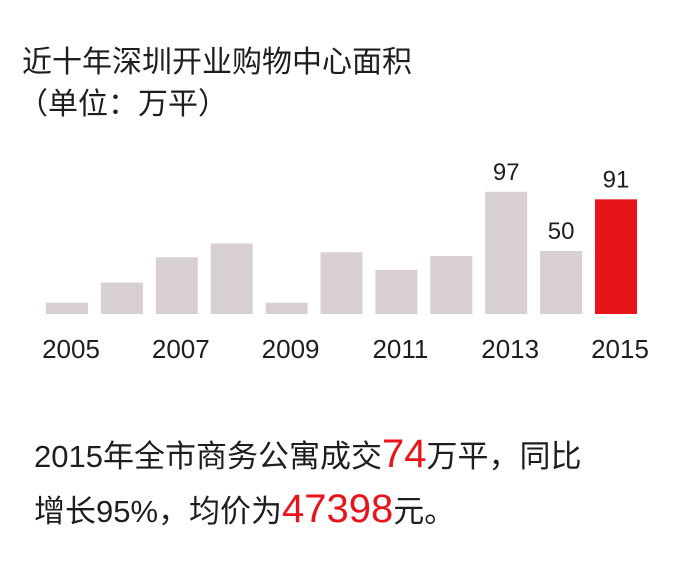  Describe the element at coordinates (208, 456) in the screenshot. I see `caption-text: 2015年全市商务公寓成交` at that location.